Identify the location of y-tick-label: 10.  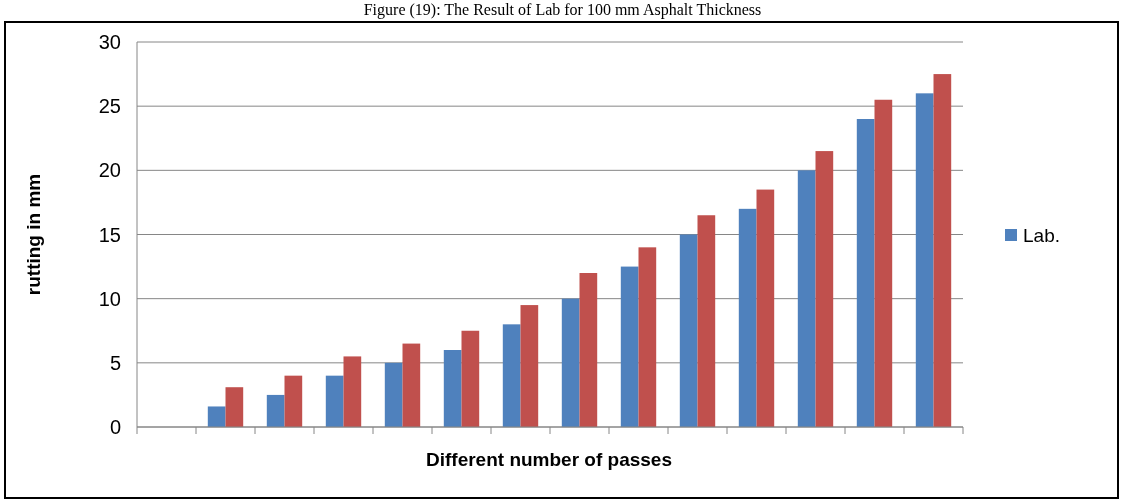
(109, 298).